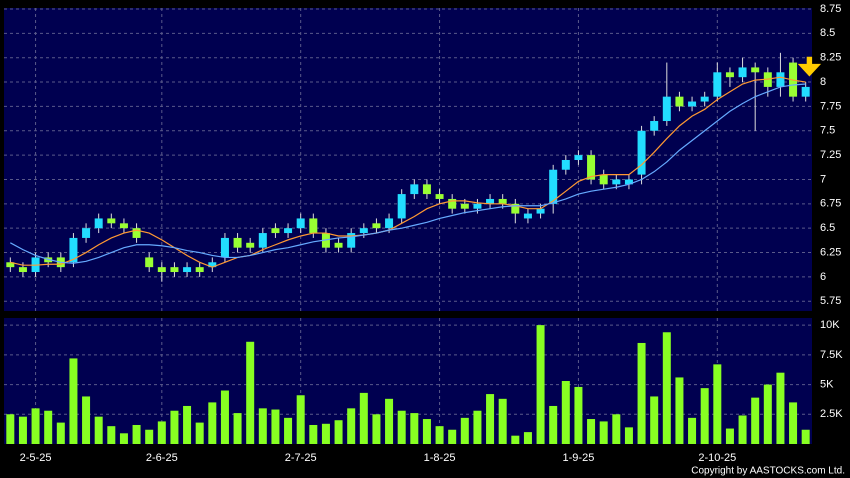 The image size is (850, 478). I want to click on y-tick-label: 8, so click(823, 82).